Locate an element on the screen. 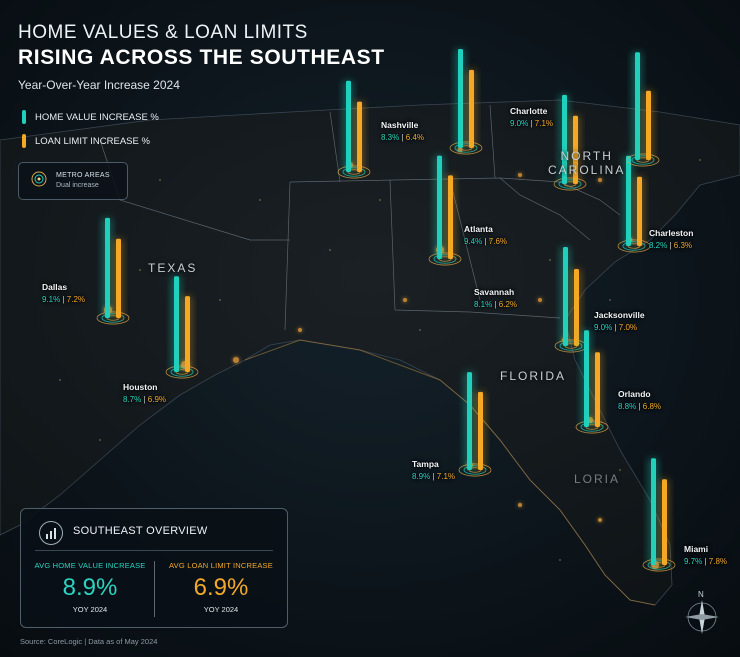 The image size is (740, 657). page-title-line2: RISING ACROSS THE SOUTHEAST is located at coordinates (201, 57).